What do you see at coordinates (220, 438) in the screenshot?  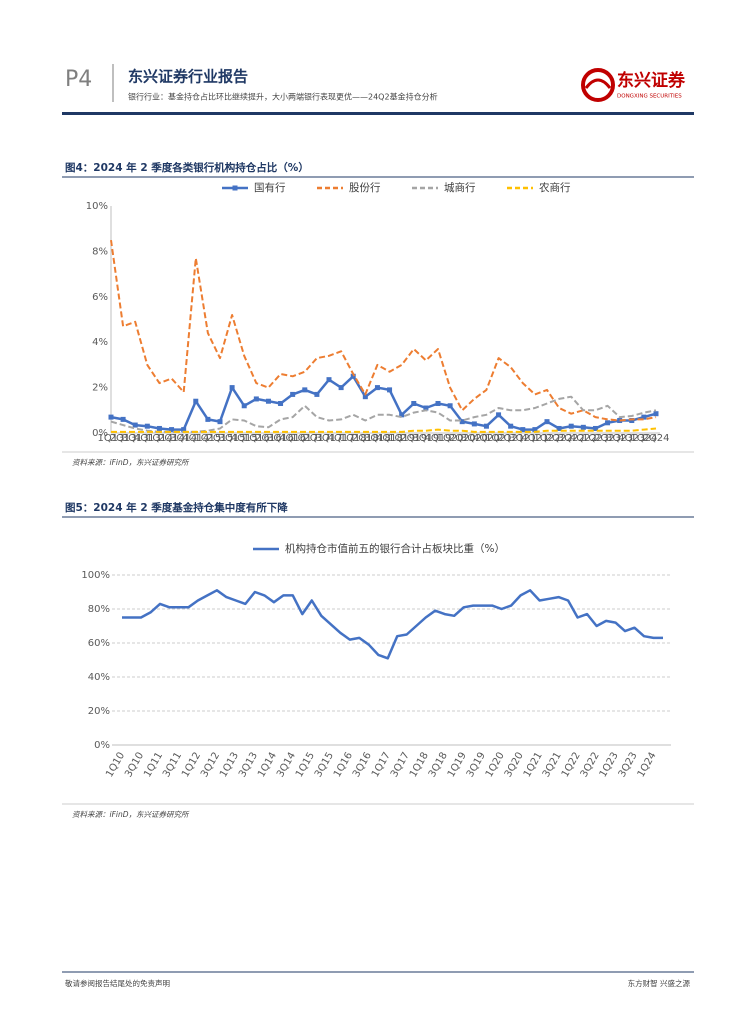 I see `x-tick-label: 2Q15` at bounding box center [220, 438].